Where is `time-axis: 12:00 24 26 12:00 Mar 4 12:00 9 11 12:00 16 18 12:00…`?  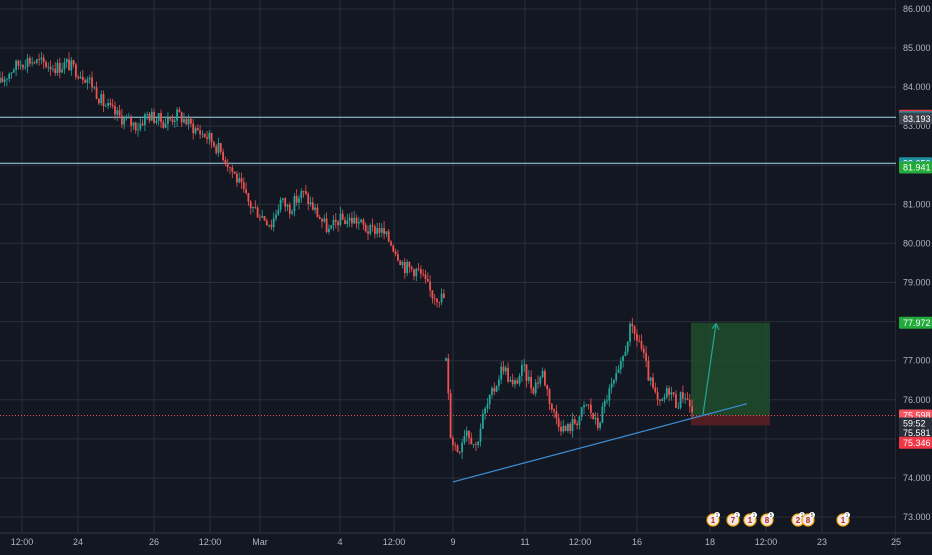 time-axis: 12:00 24 26 12:00 Mar 4 12:00 9 11 12:00 16 18 12:00… is located at coordinates (466, 539).